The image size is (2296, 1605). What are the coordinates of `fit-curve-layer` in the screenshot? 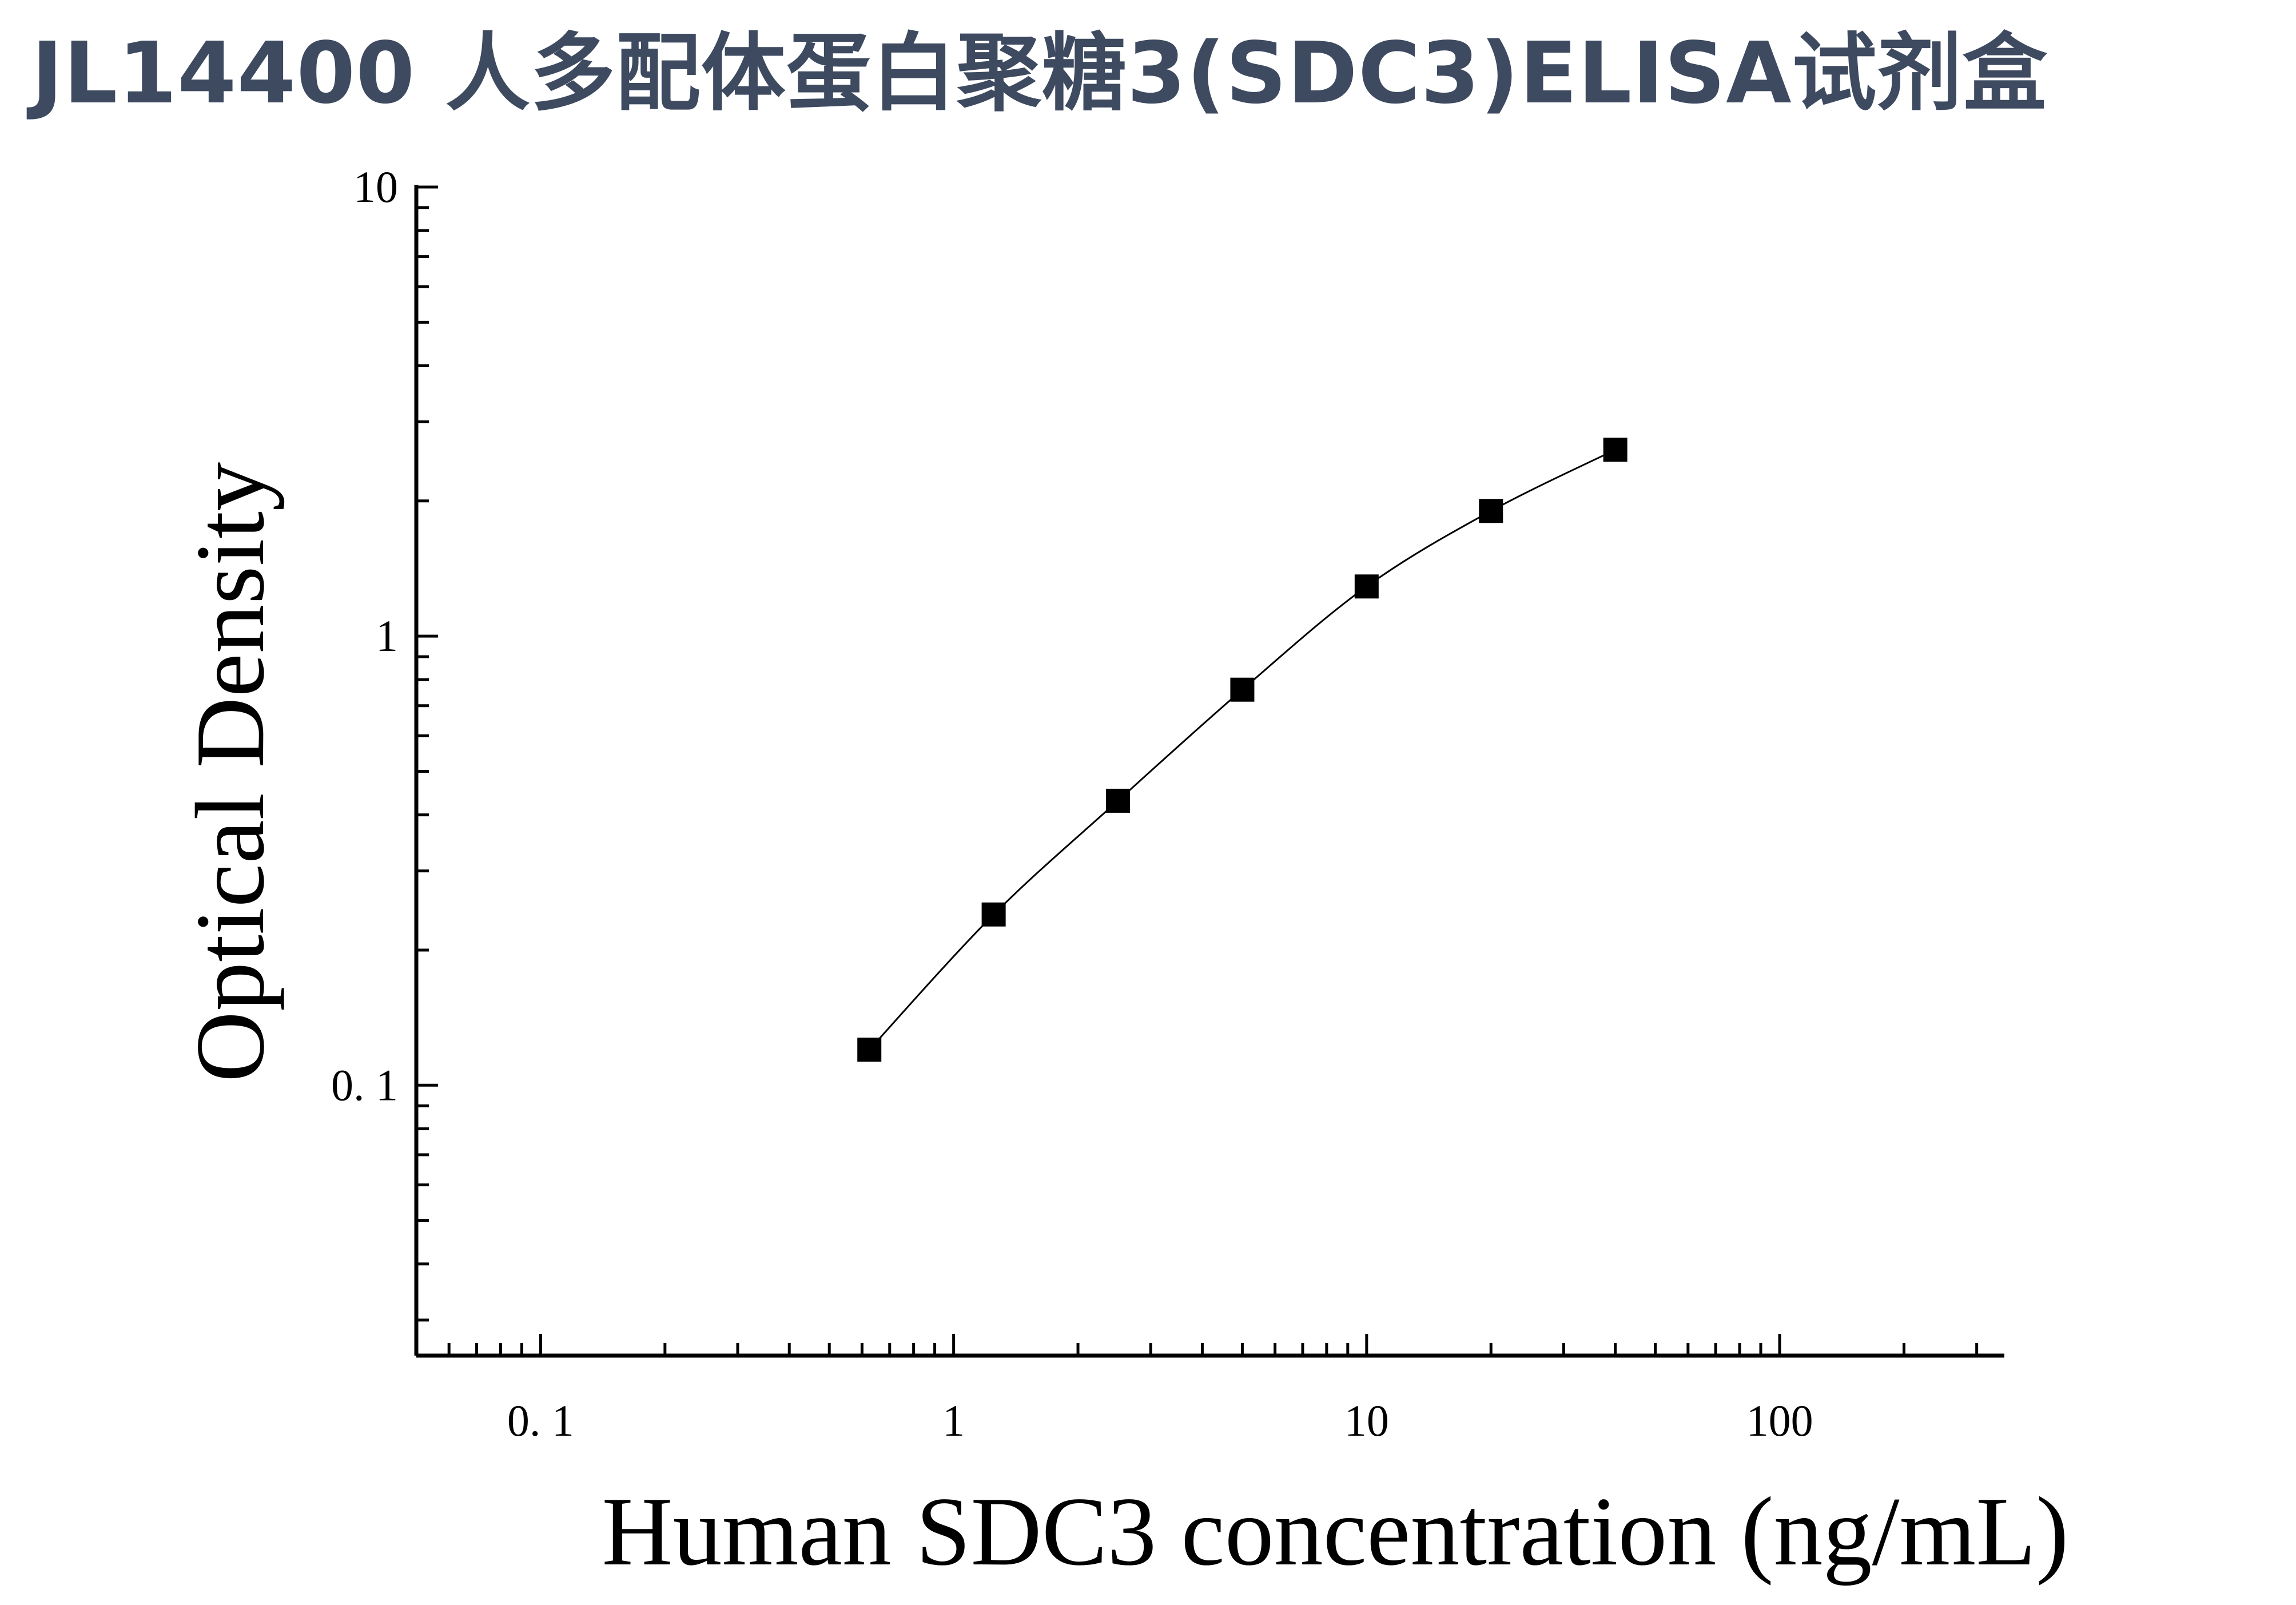 It's located at (1243, 749).